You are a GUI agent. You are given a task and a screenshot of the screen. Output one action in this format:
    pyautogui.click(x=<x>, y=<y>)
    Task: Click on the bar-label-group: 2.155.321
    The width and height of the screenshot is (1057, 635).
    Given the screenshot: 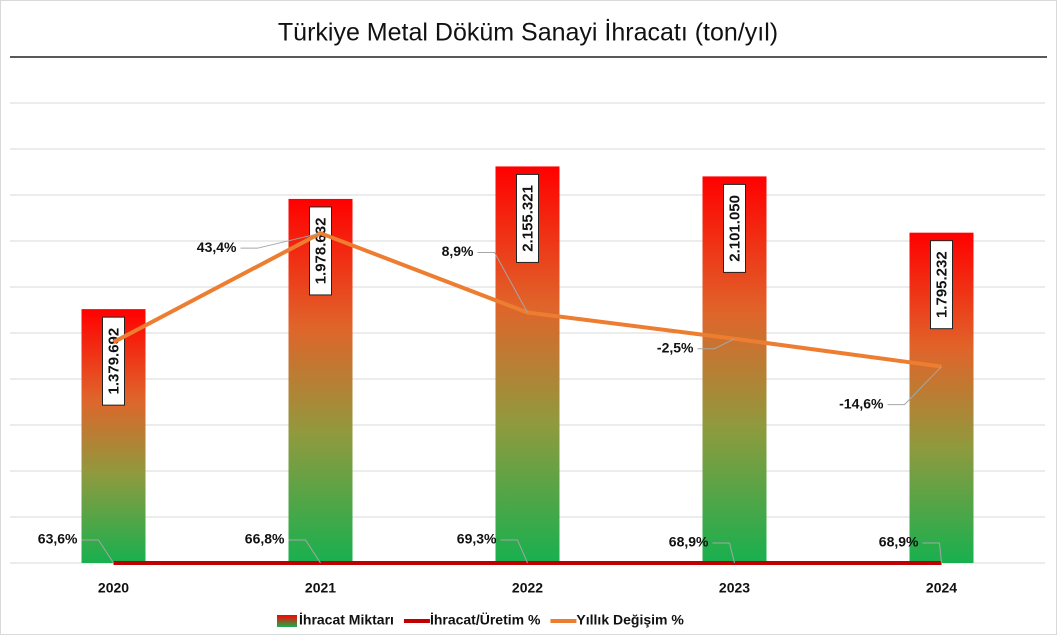 What is the action you would take?
    pyautogui.click(x=527, y=218)
    